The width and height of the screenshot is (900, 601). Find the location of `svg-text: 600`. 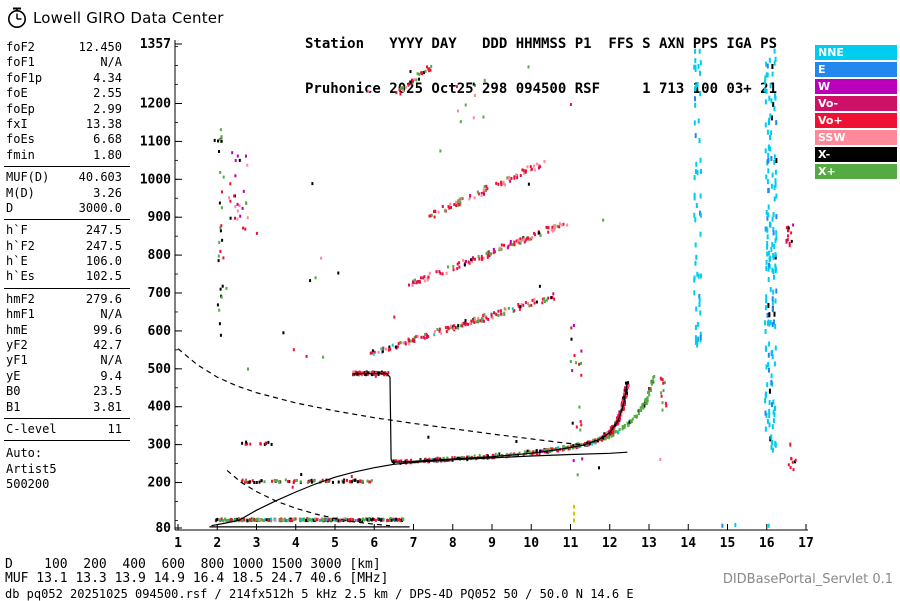

svg-text: 600 is located at coordinates (160, 331).